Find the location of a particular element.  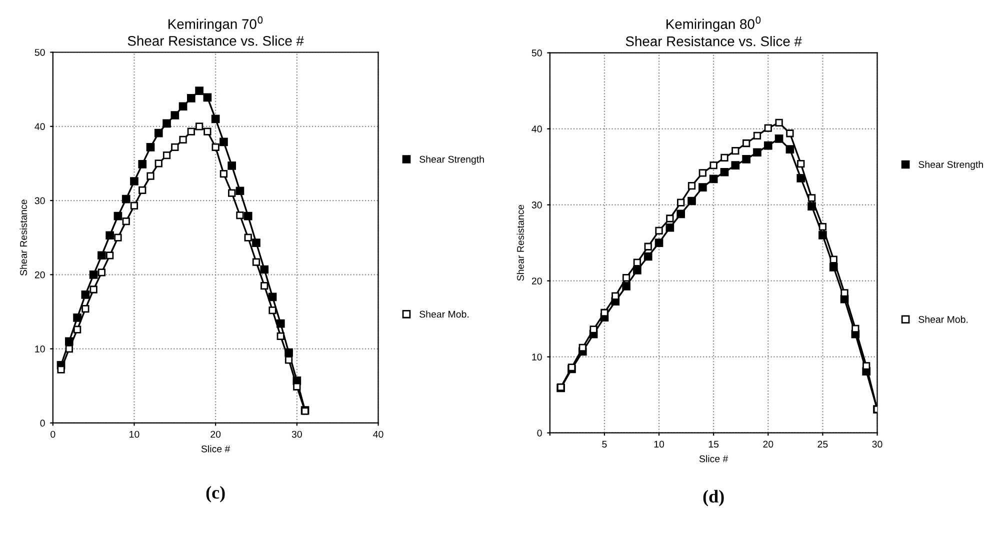

chart-title: Kemiringan 80$^{0}$ is located at coordinates (713, 24).